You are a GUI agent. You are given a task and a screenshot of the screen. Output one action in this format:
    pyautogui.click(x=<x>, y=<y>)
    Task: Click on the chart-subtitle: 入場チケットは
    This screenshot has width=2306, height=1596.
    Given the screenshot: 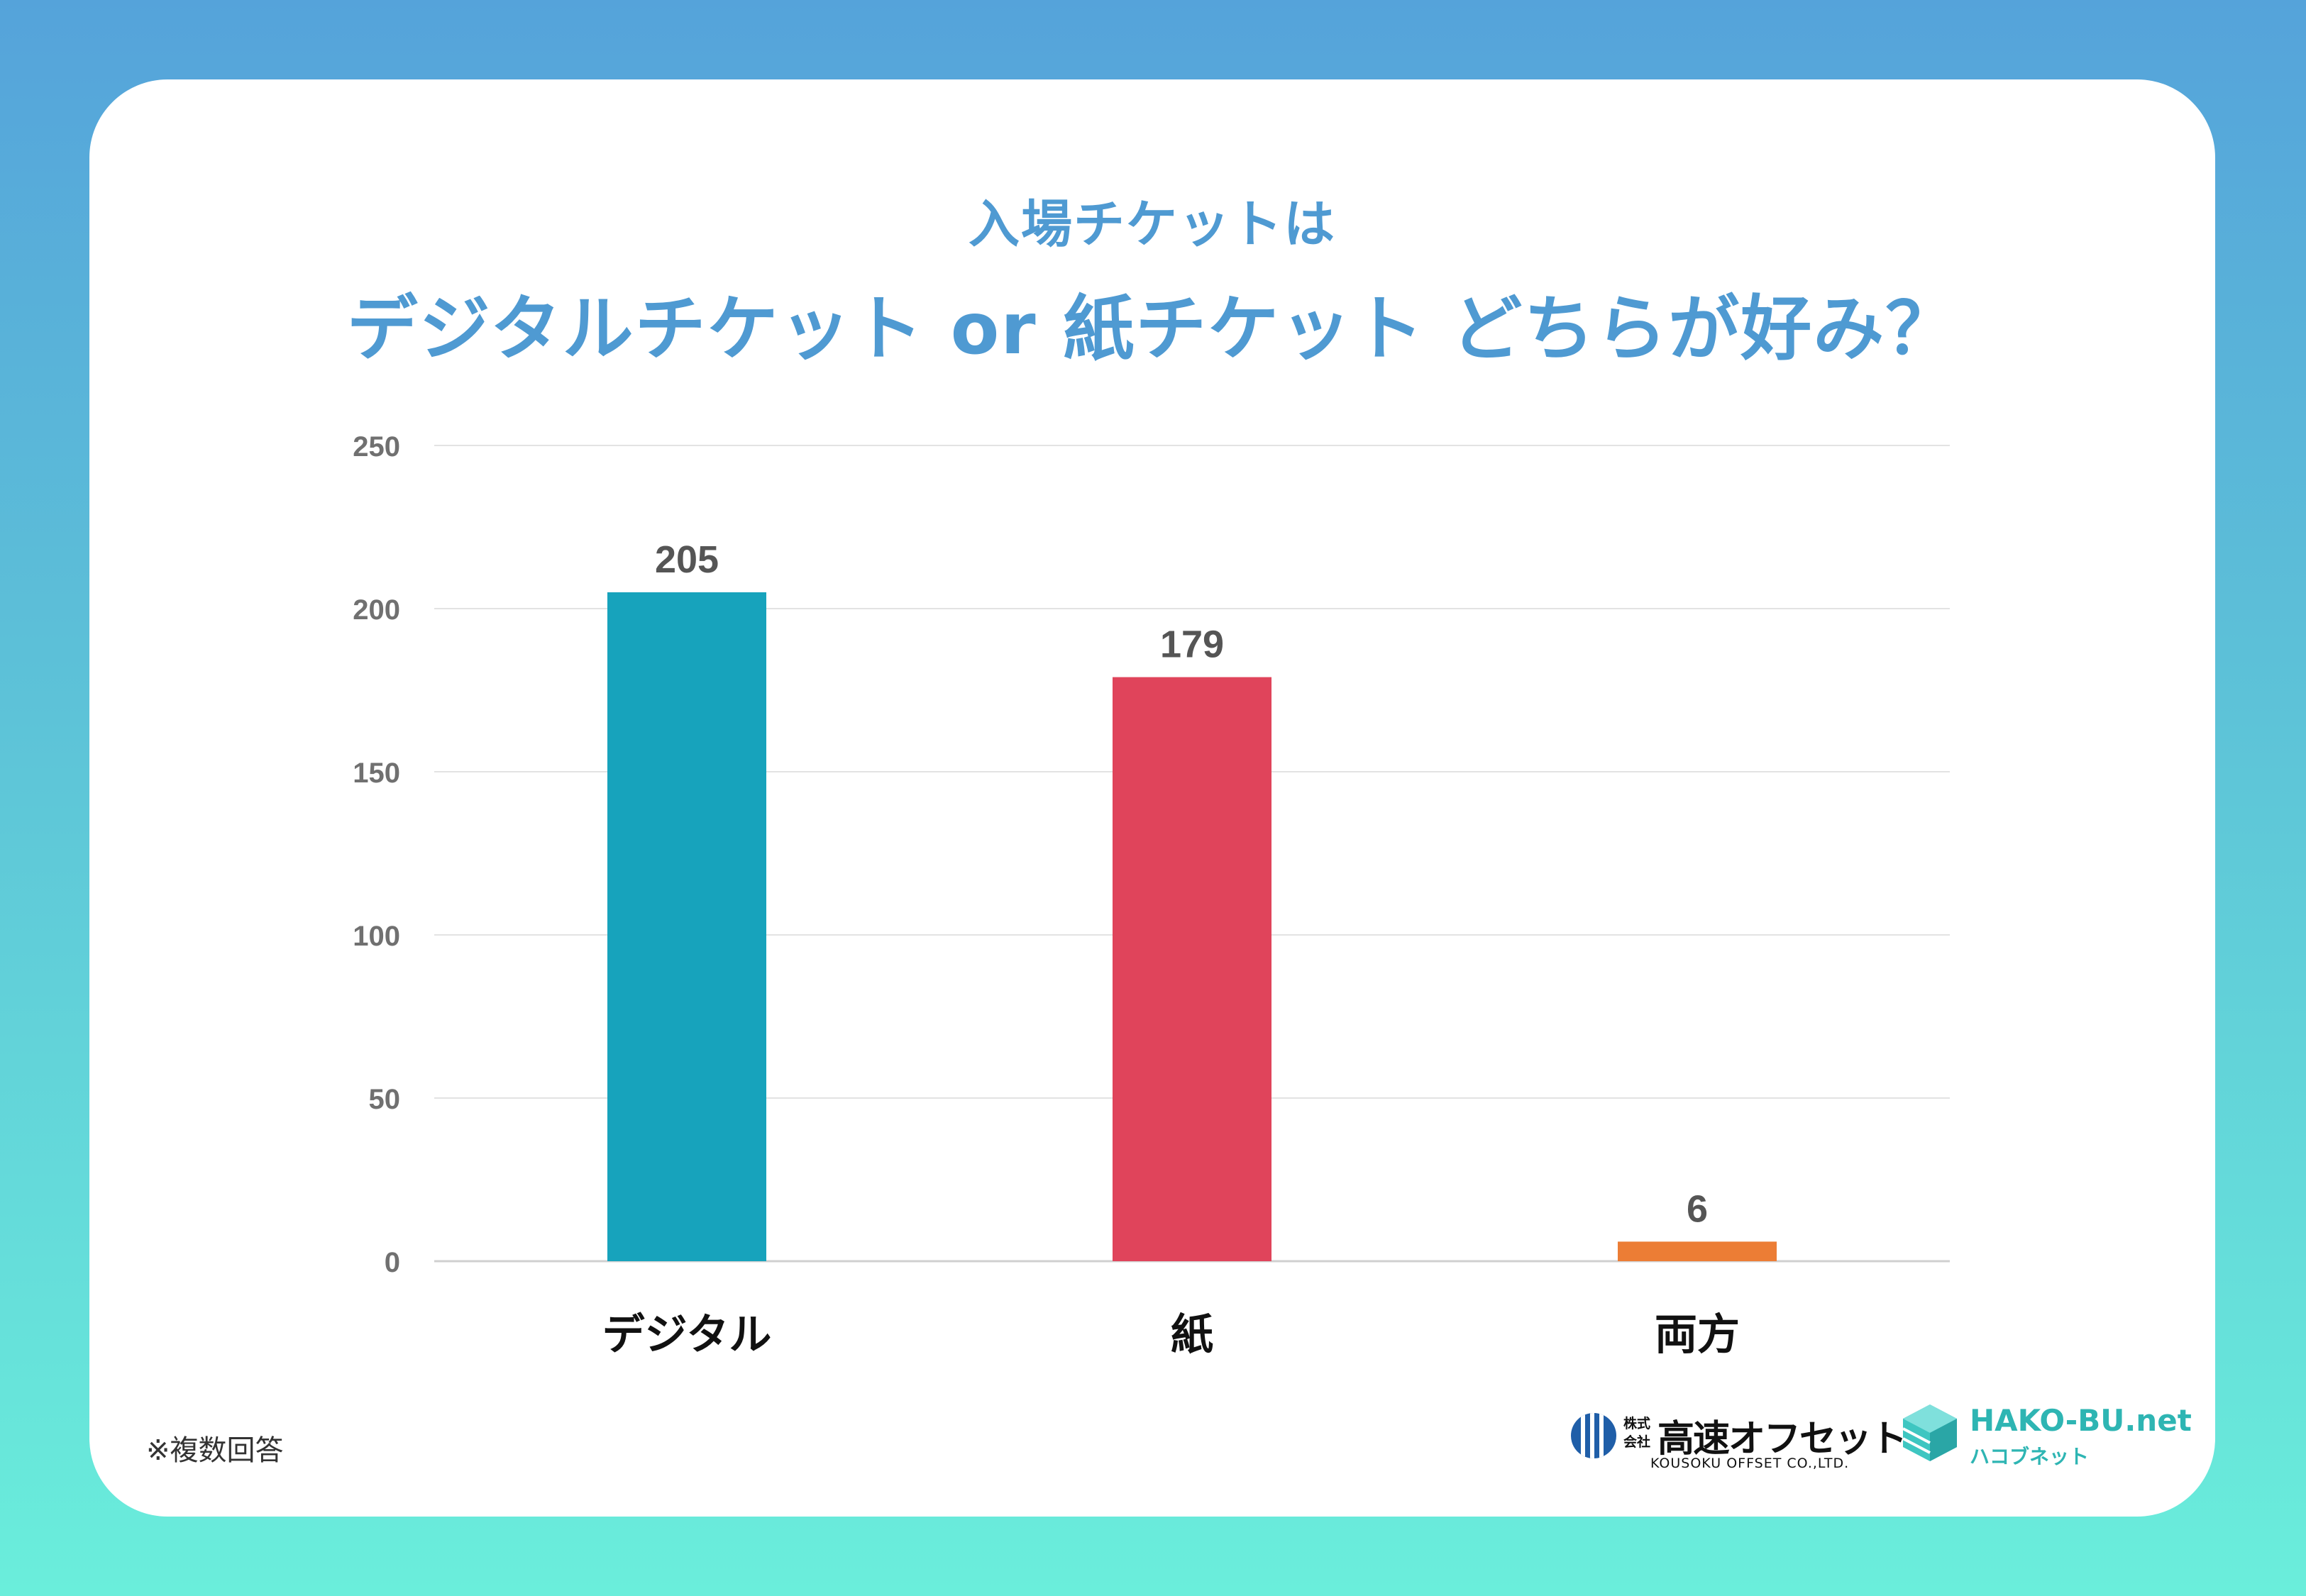 What is the action you would take?
    pyautogui.click(x=1152, y=224)
    